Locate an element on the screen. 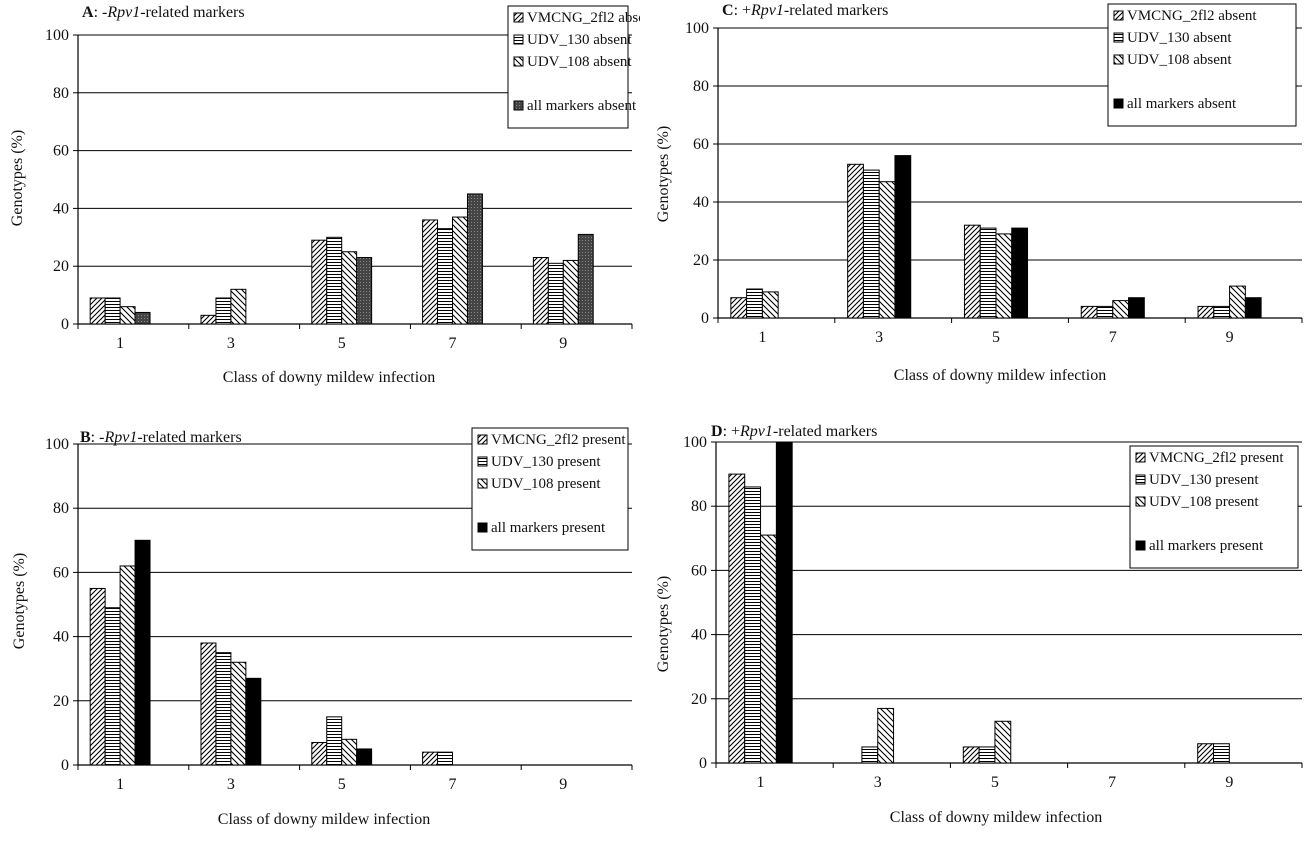  title-prefix: : - is located at coordinates (98, 437).